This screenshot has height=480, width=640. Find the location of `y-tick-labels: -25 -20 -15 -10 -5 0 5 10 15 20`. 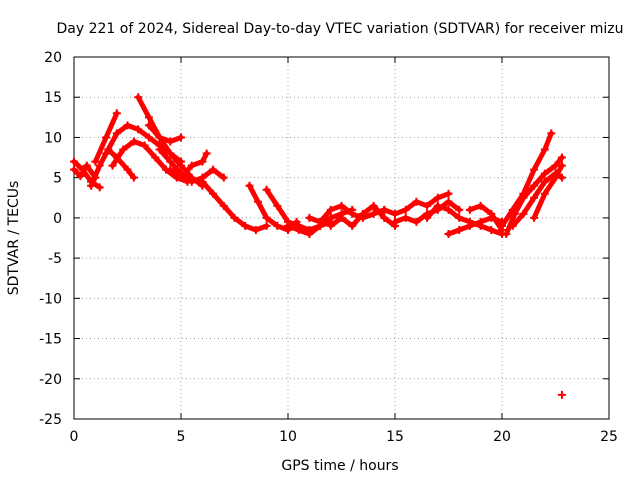

y-tick-labels: -25 -20 -15 -10 -5 0 5 10 15 20 is located at coordinates (50, 239).